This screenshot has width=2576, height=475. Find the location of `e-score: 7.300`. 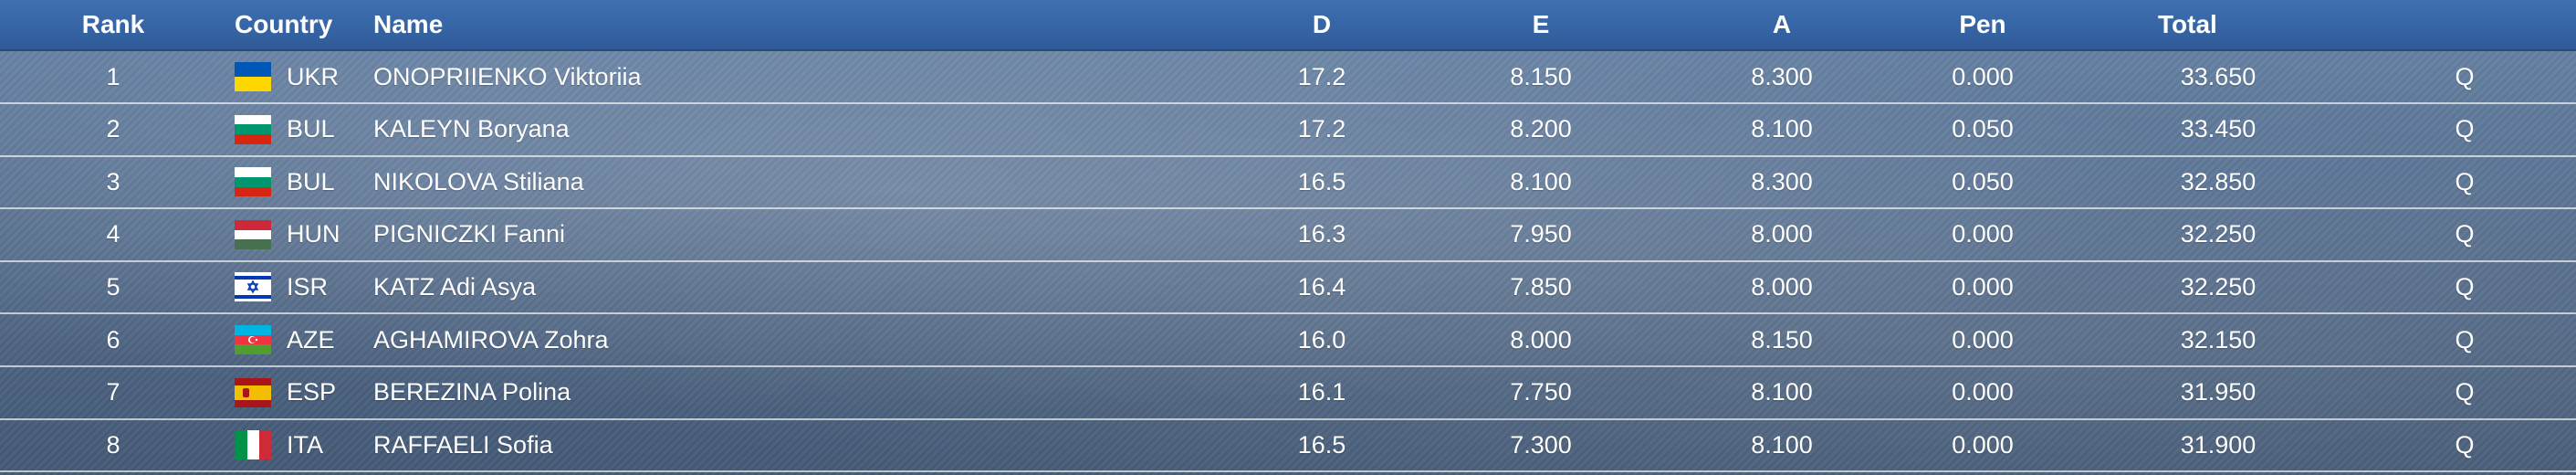

e-score: 7.300 is located at coordinates (1541, 444).